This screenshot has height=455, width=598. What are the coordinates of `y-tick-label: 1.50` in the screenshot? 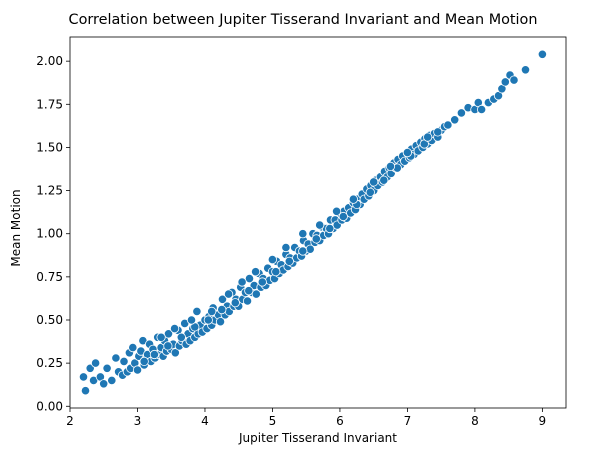 It's located at (49, 147).